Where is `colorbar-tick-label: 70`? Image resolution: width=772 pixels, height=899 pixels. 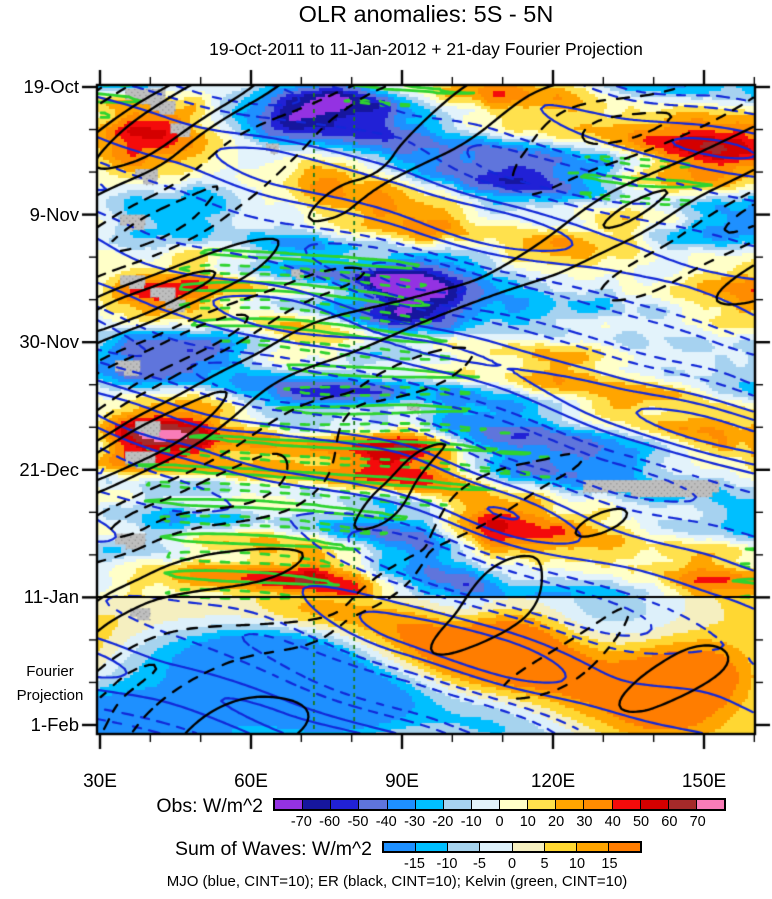
colorbar-tick-label: 70 is located at coordinates (697, 822).